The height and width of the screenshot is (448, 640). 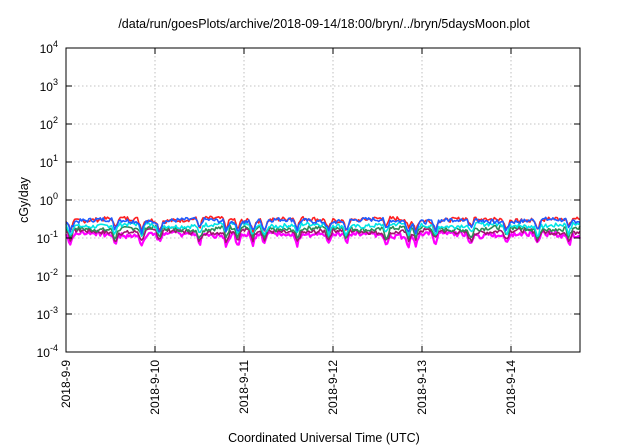 What do you see at coordinates (47, 351) in the screenshot?
I see `y-tick-label: 10⁻⁴` at bounding box center [47, 351].